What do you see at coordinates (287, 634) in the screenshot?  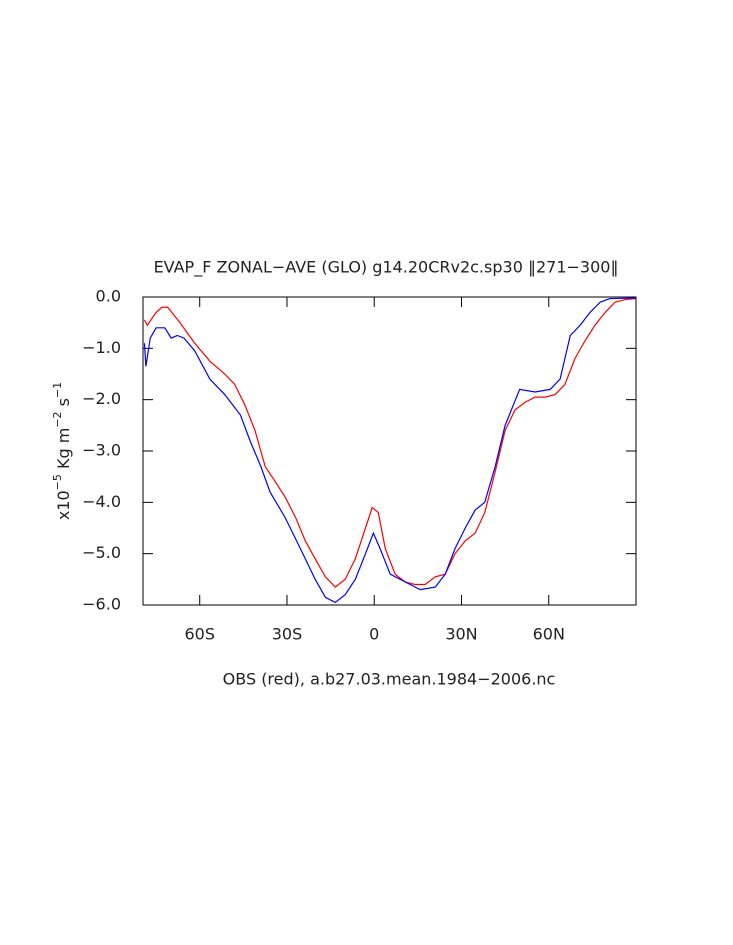 I see `x-tick-label: 30S` at bounding box center [287, 634].